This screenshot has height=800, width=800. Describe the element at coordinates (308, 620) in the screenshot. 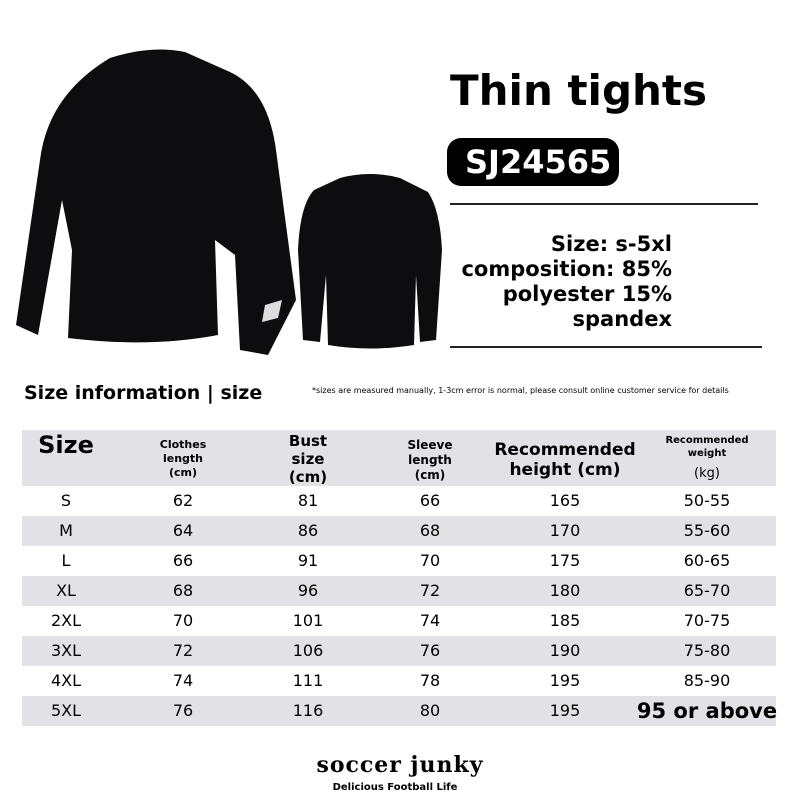

I see `table-cell: 101` at that location.